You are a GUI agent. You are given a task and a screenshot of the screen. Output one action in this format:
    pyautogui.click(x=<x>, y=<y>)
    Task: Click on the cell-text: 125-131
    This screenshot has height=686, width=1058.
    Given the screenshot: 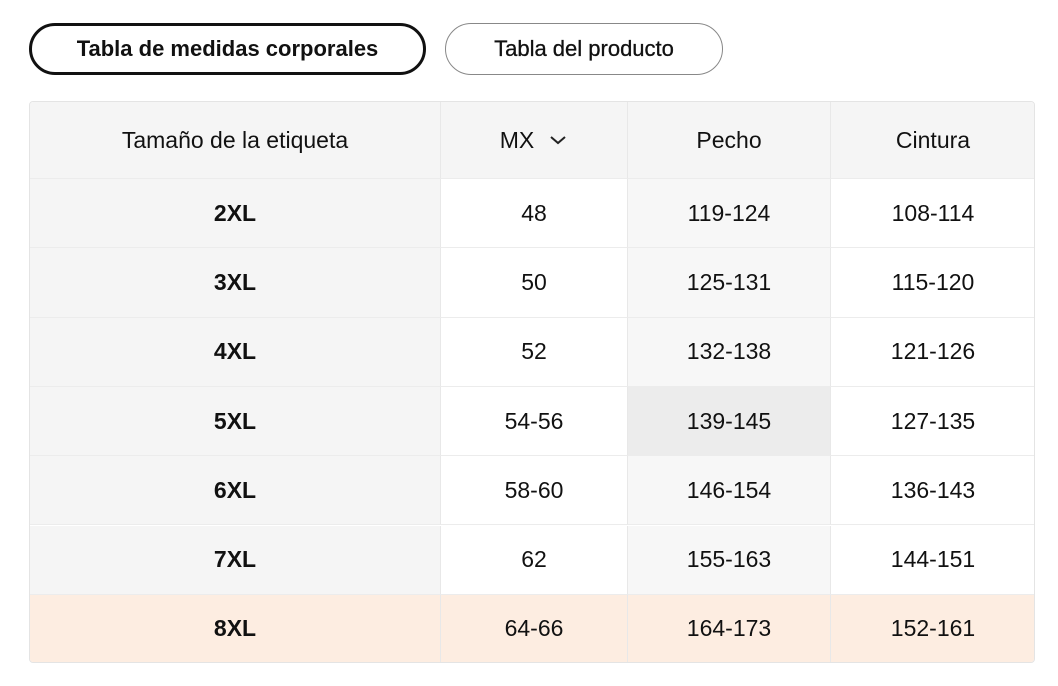 What is the action you would take?
    pyautogui.click(x=729, y=281)
    